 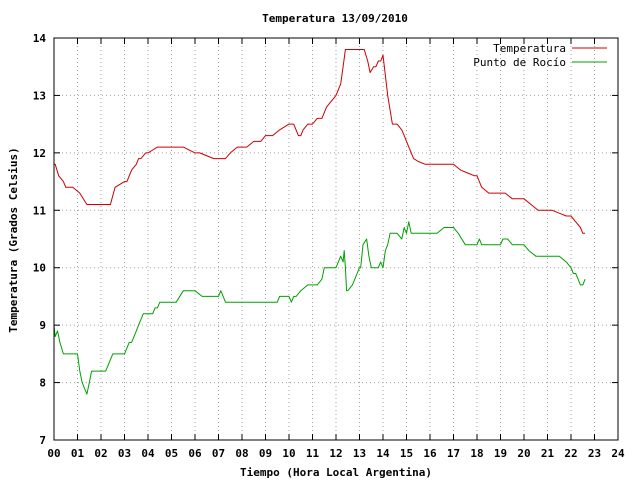 What do you see at coordinates (570, 453) in the screenshot?
I see `x-tick-label: 22` at bounding box center [570, 453].